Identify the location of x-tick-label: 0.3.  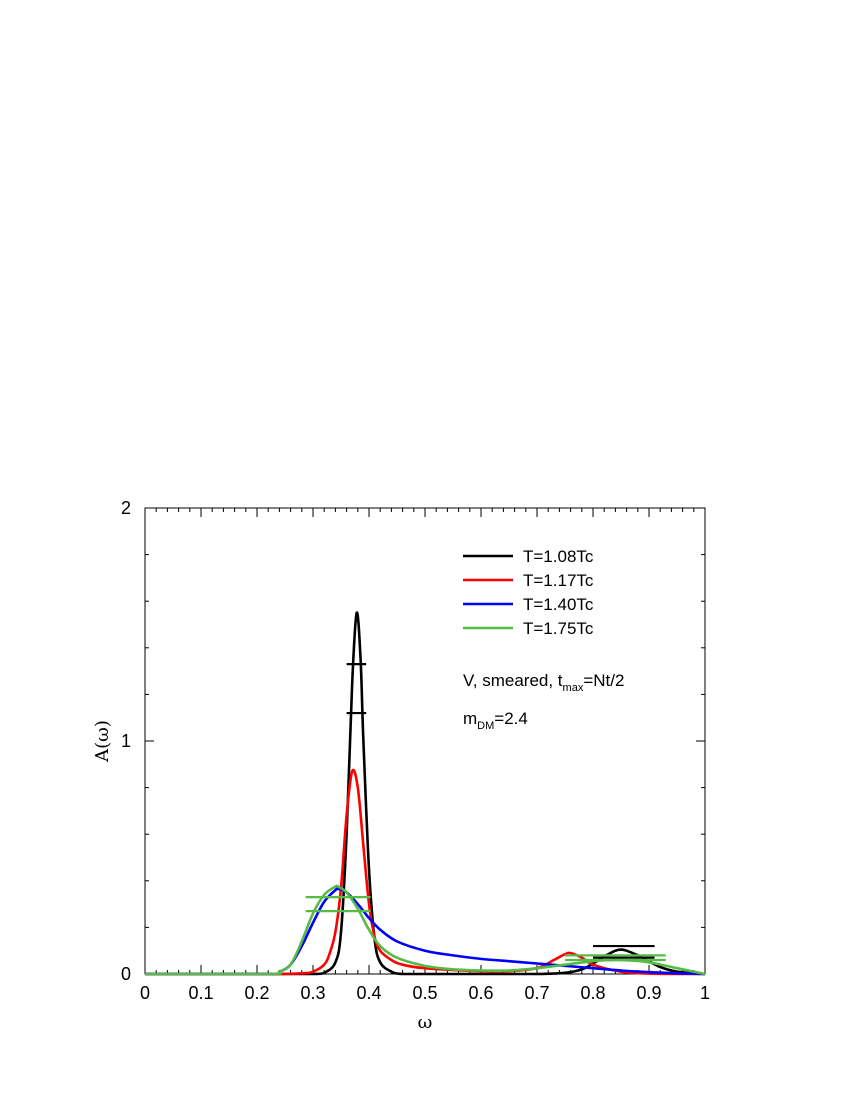
(312, 993).